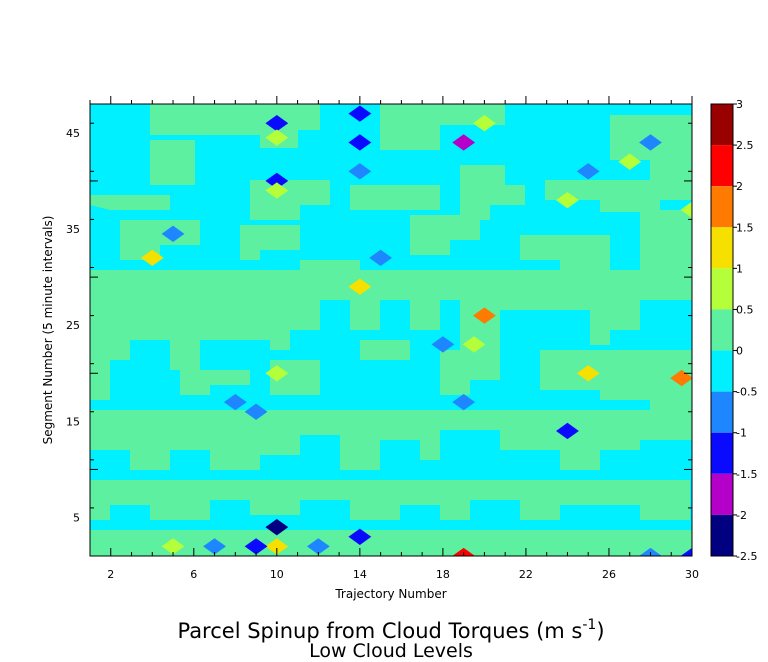 The width and height of the screenshot is (768, 662). What do you see at coordinates (193, 574) in the screenshot?
I see `x-tick-label: 6` at bounding box center [193, 574].